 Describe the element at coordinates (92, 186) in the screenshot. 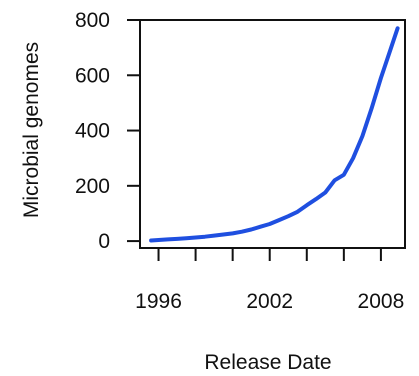

I see `y-tick-label: 200` at that location.